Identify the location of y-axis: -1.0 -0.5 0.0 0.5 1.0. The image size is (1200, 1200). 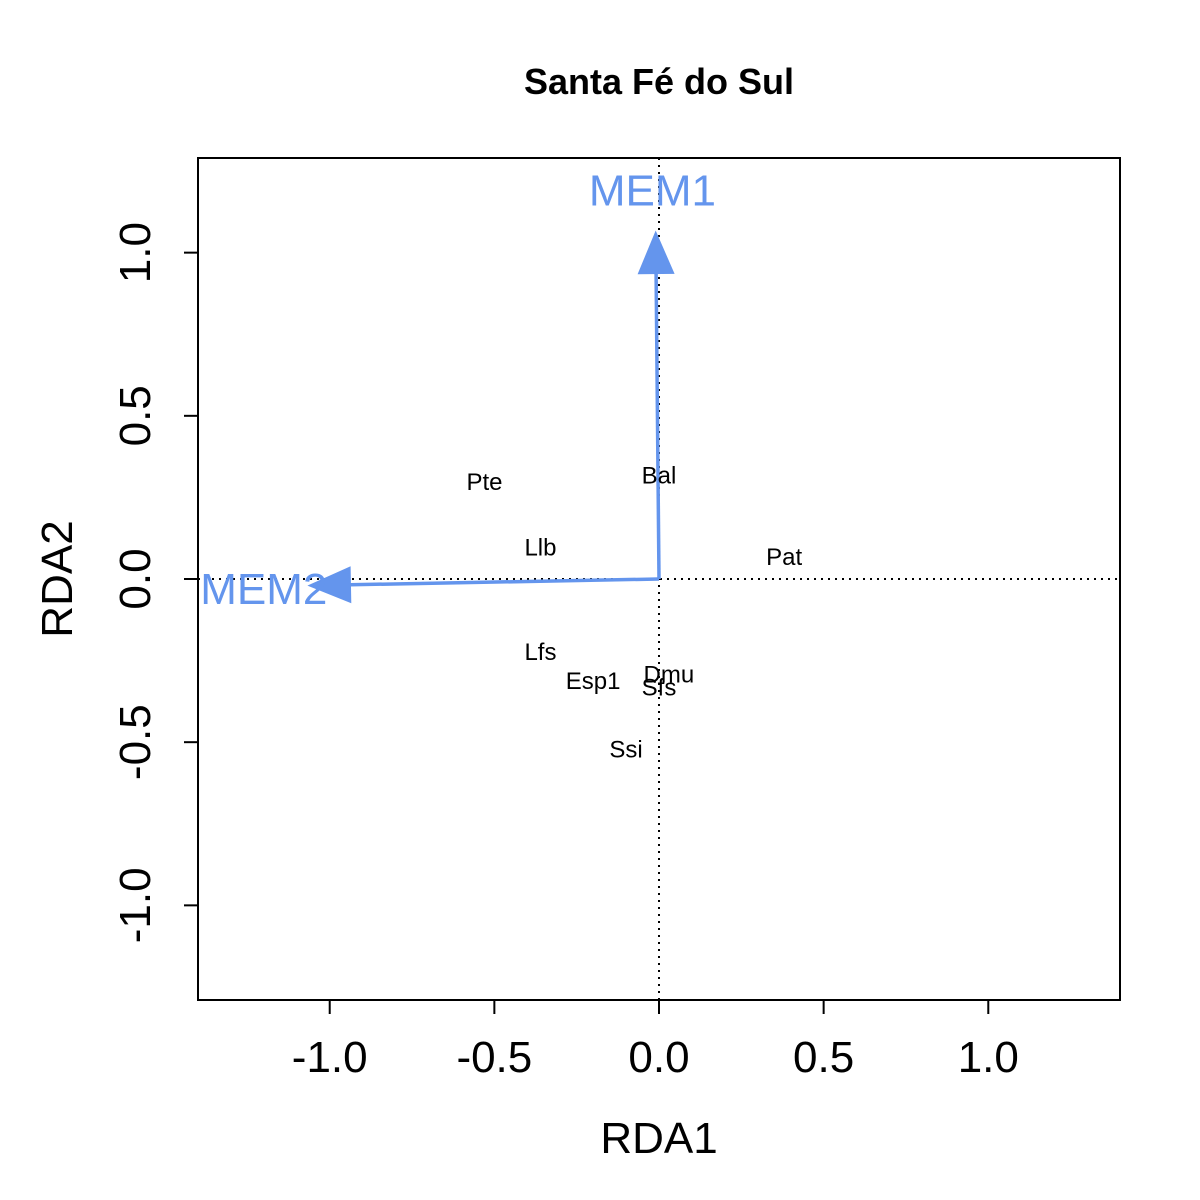
(154, 582).